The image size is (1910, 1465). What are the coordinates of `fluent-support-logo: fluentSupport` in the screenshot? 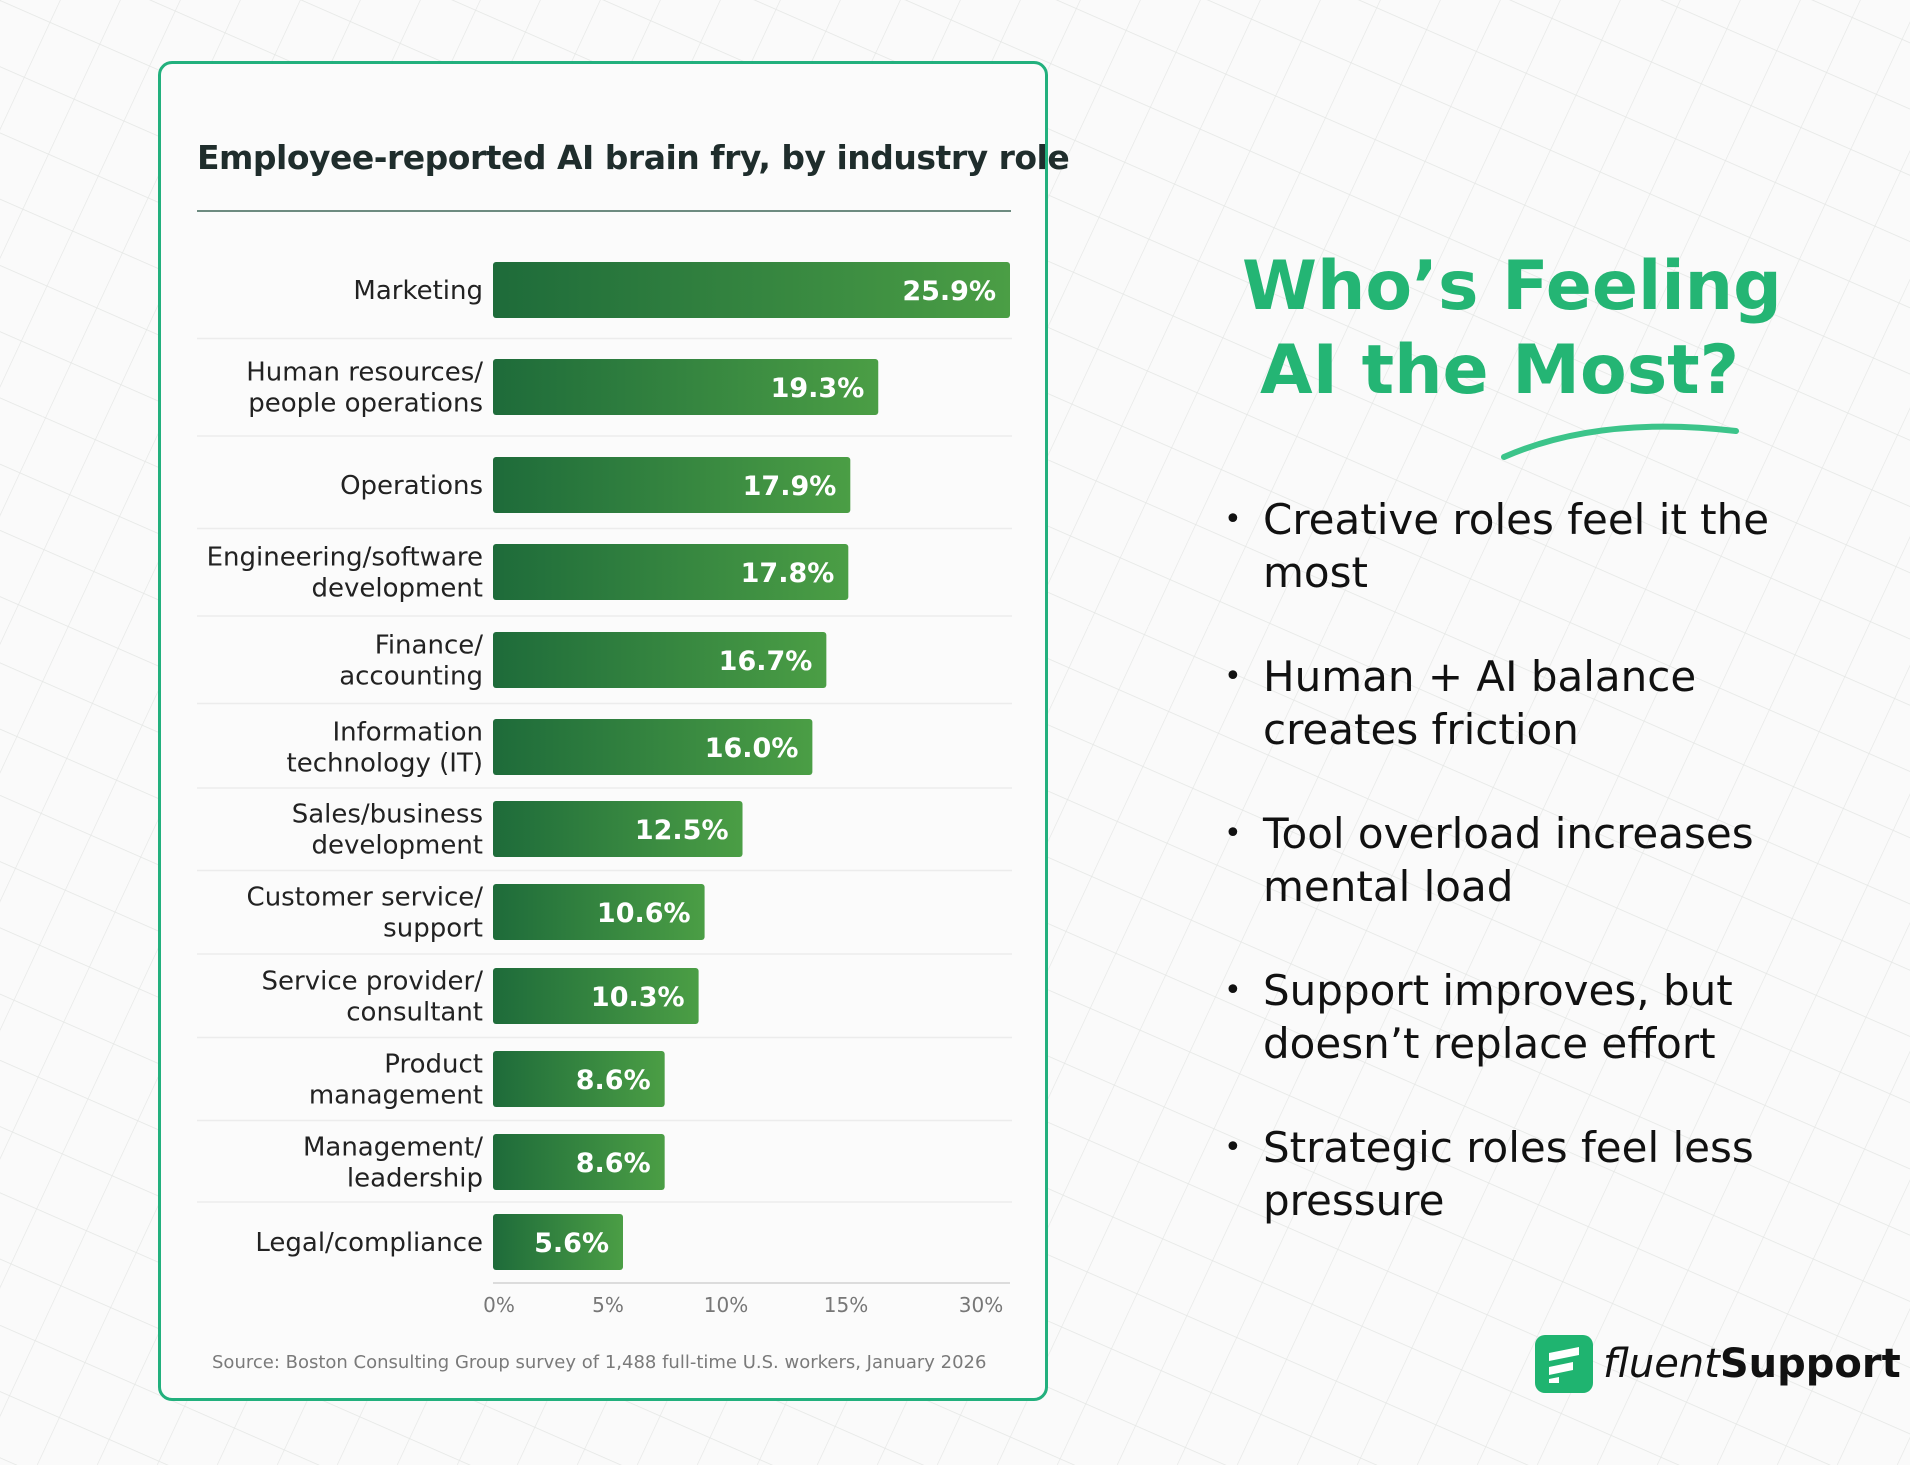 It's located at (1718, 1364).